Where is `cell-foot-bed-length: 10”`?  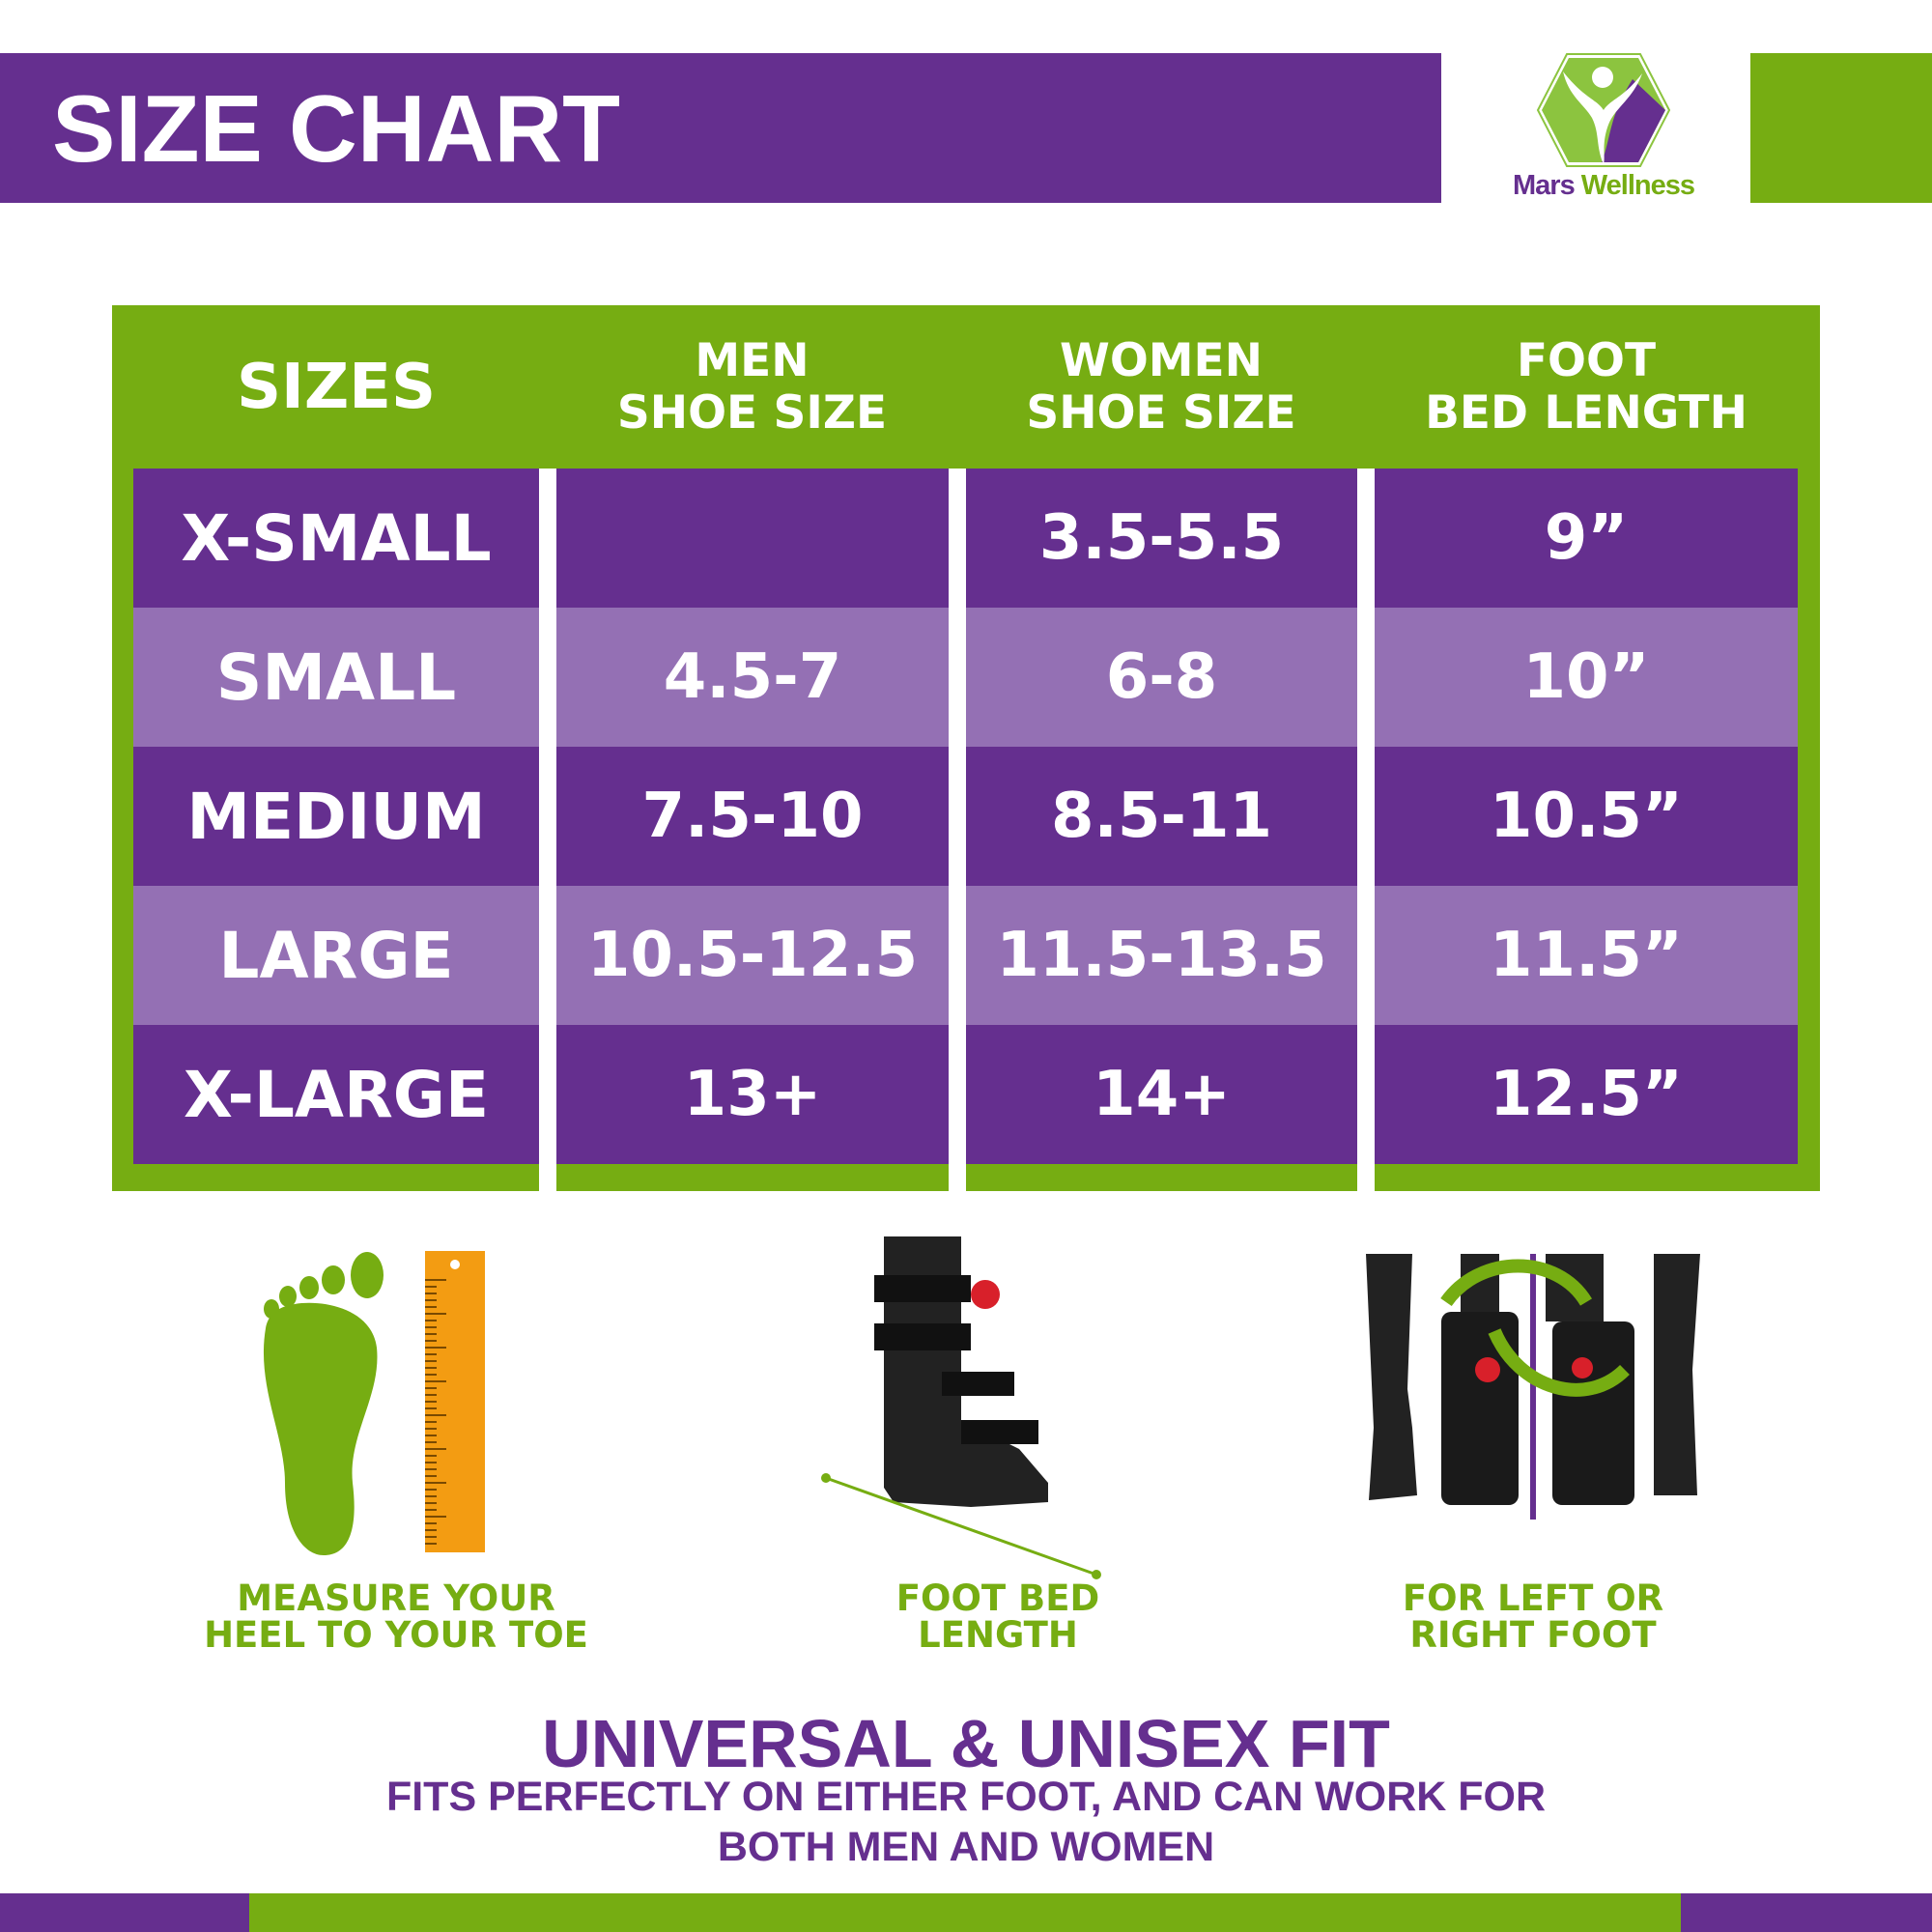 cell-foot-bed-length: 10” is located at coordinates (1586, 677).